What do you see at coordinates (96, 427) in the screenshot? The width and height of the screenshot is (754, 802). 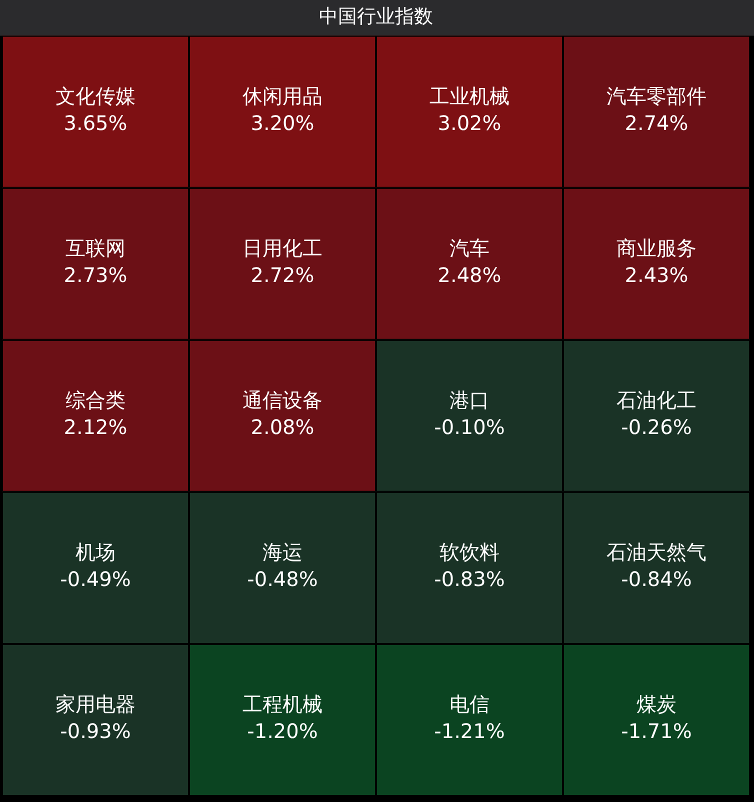 I see `data-label: 2.12%` at bounding box center [96, 427].